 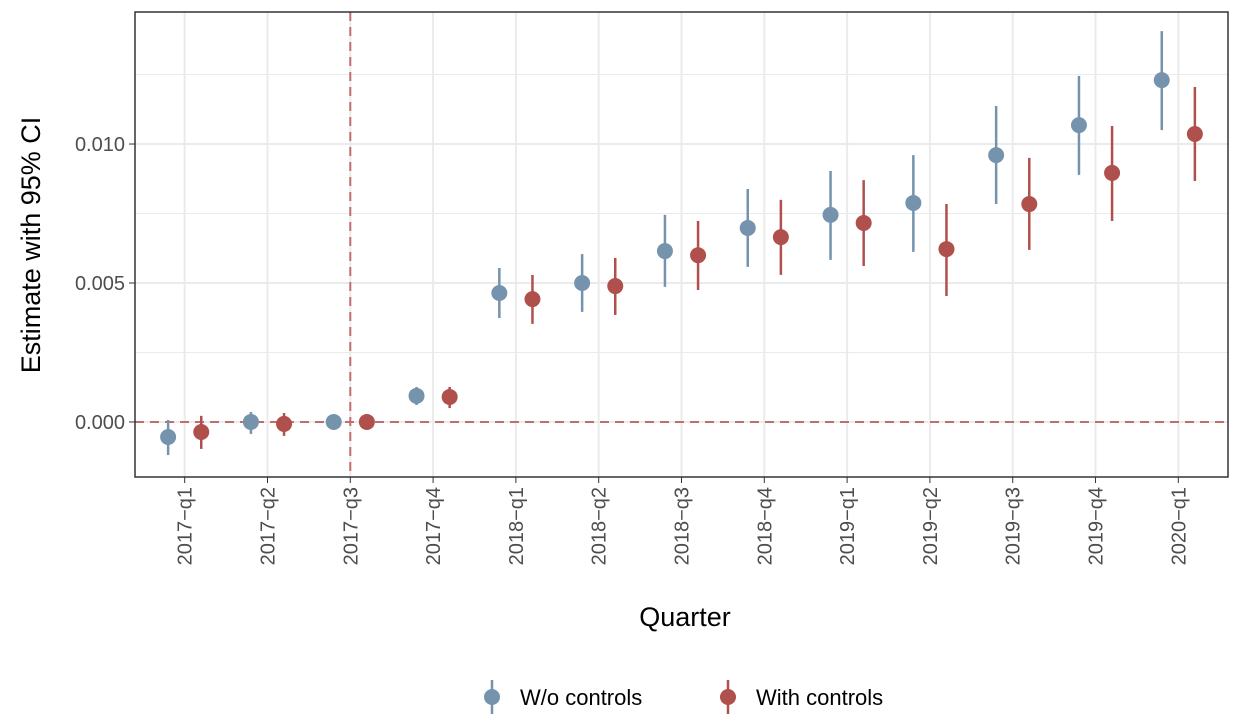 I want to click on x-tick-label: 2019−q1, so click(x=848, y=526).